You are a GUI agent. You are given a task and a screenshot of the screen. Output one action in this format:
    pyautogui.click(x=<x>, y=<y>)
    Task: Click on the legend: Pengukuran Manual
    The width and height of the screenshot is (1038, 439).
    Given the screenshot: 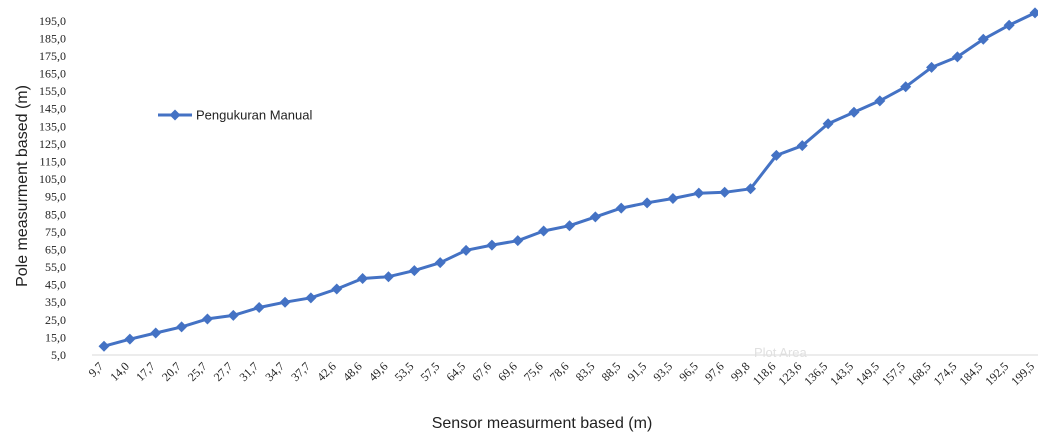 What is the action you would take?
    pyautogui.click(x=235, y=115)
    